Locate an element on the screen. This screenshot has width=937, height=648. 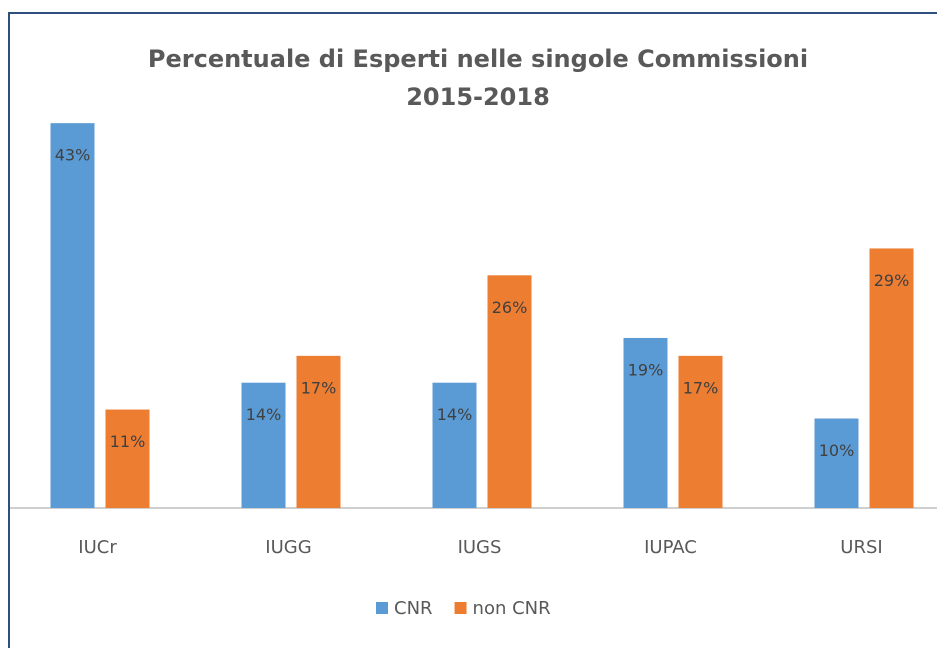
x-tick-label: IUCr is located at coordinates (97, 547).